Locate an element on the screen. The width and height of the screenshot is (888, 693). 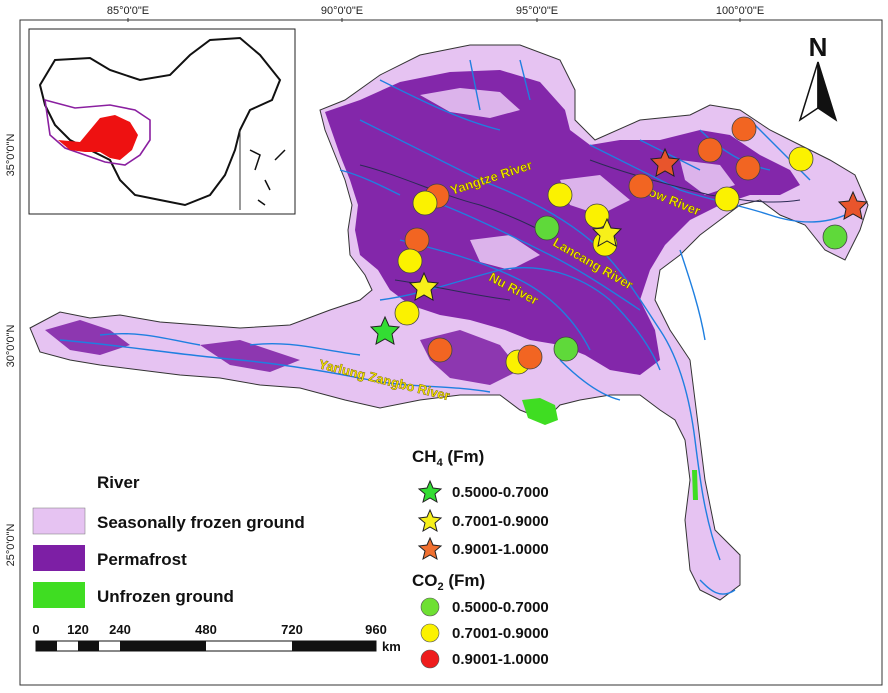
legend-ch4-star-yellow is located at coordinates (430, 520).